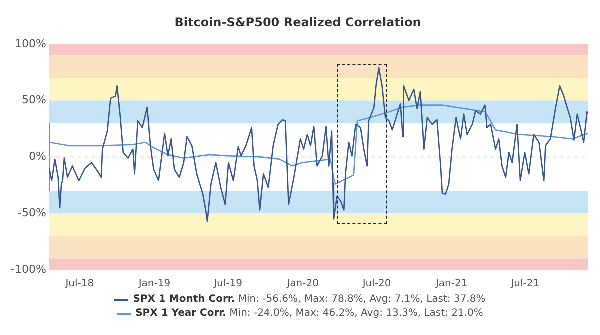 This screenshot has width=600, height=335. What do you see at coordinates (34, 100) in the screenshot?
I see `y-tick-label: 50%` at bounding box center [34, 100].